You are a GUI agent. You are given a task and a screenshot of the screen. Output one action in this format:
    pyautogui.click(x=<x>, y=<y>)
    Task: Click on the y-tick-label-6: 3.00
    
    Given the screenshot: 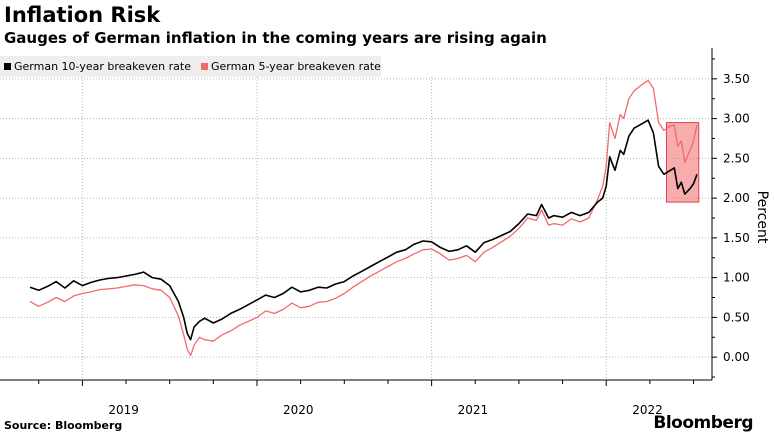 What is the action you would take?
    pyautogui.click(x=736, y=119)
    